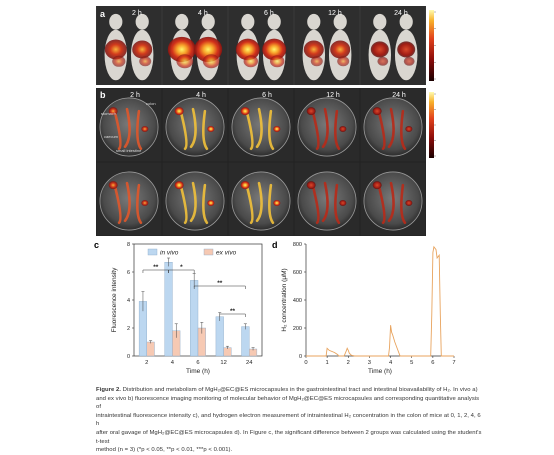 This screenshot has width=554, height=455. Describe the element at coordinates (249, 363) in the screenshot. I see `panel-c-xtick-label: 24` at that location.